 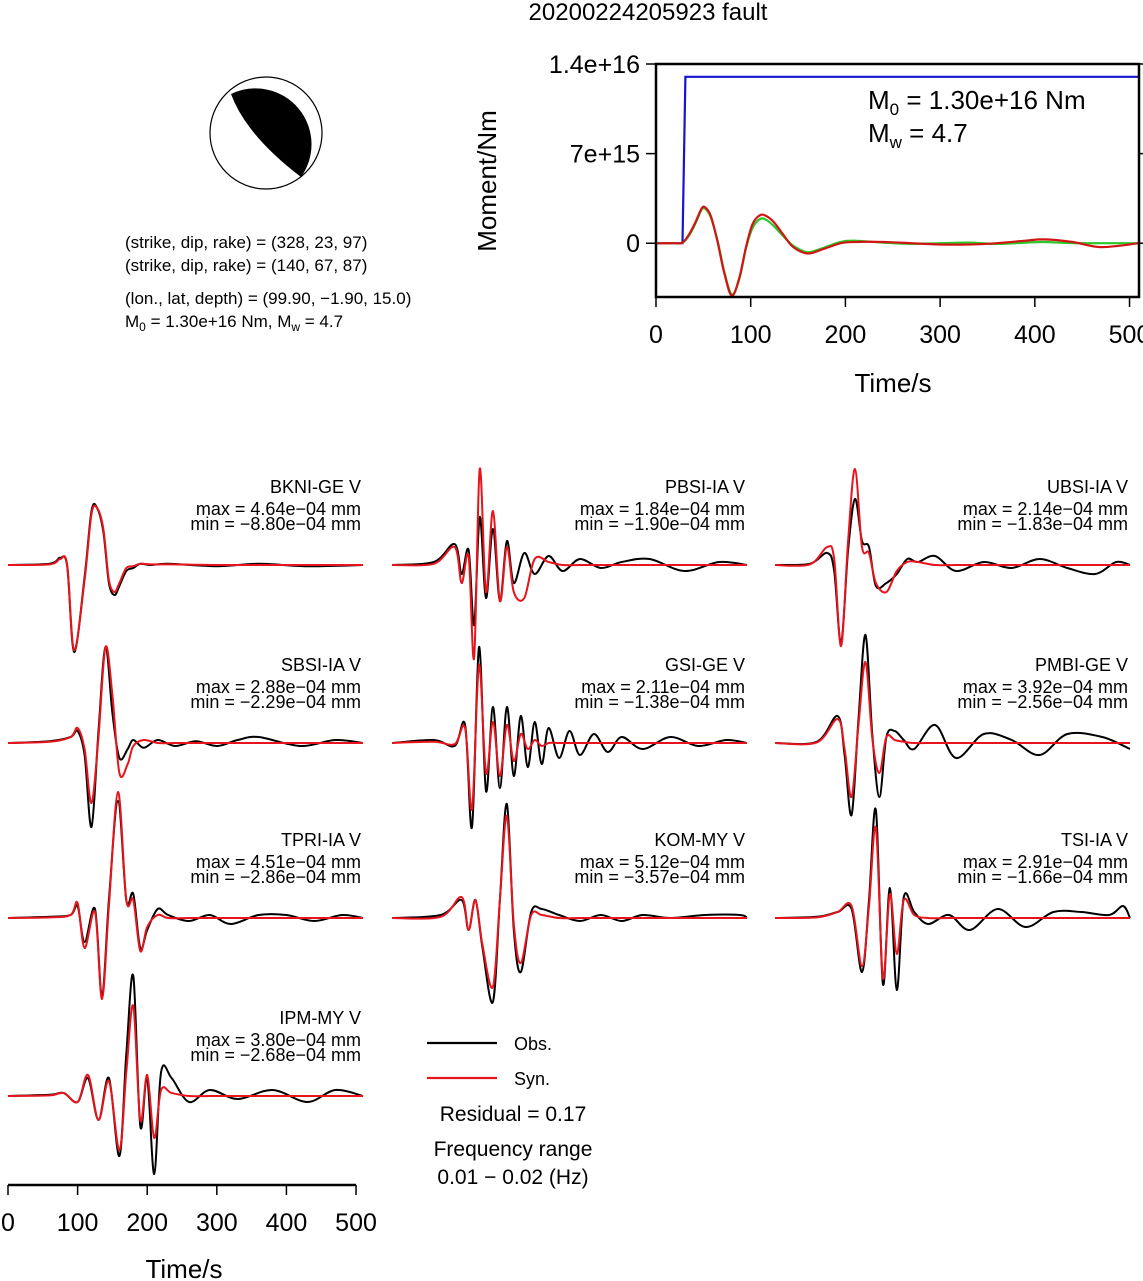 I want to click on station-min: min = −1.83e−04 mm, so click(x=1042, y=524).